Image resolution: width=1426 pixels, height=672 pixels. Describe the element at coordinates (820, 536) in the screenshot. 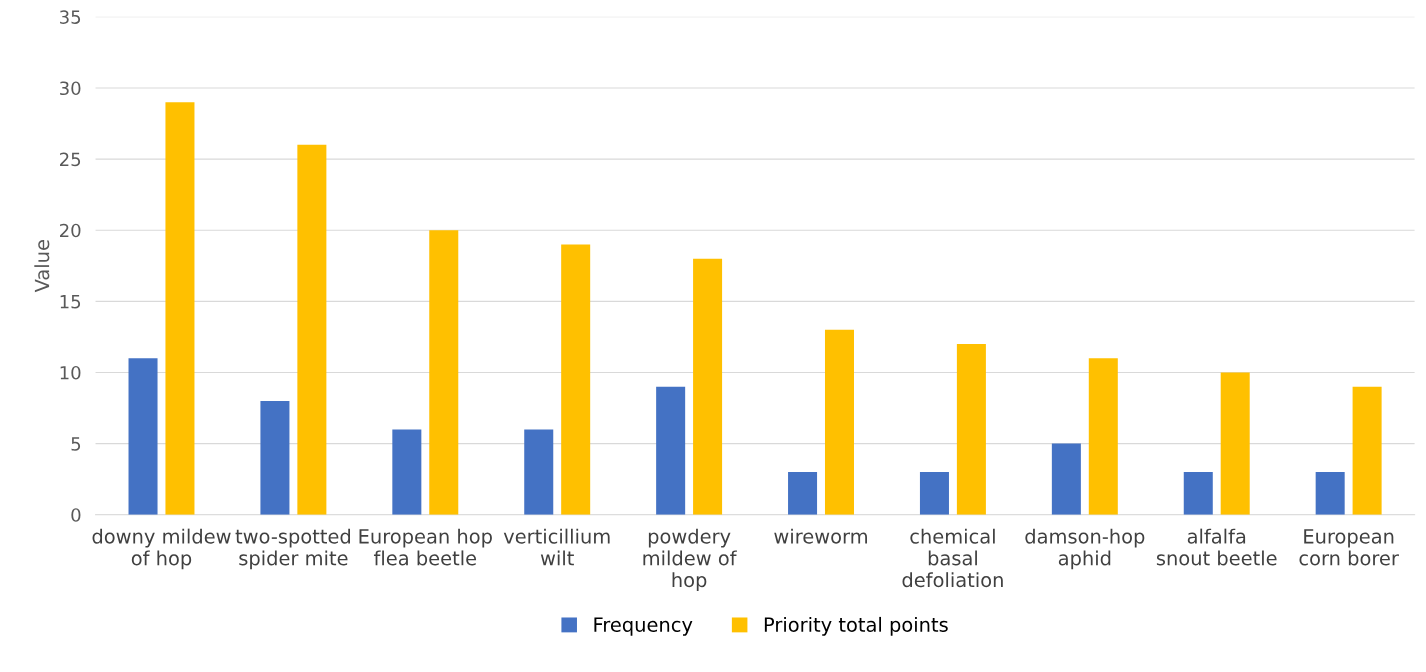

I see `x-tick-label: wireworm` at that location.